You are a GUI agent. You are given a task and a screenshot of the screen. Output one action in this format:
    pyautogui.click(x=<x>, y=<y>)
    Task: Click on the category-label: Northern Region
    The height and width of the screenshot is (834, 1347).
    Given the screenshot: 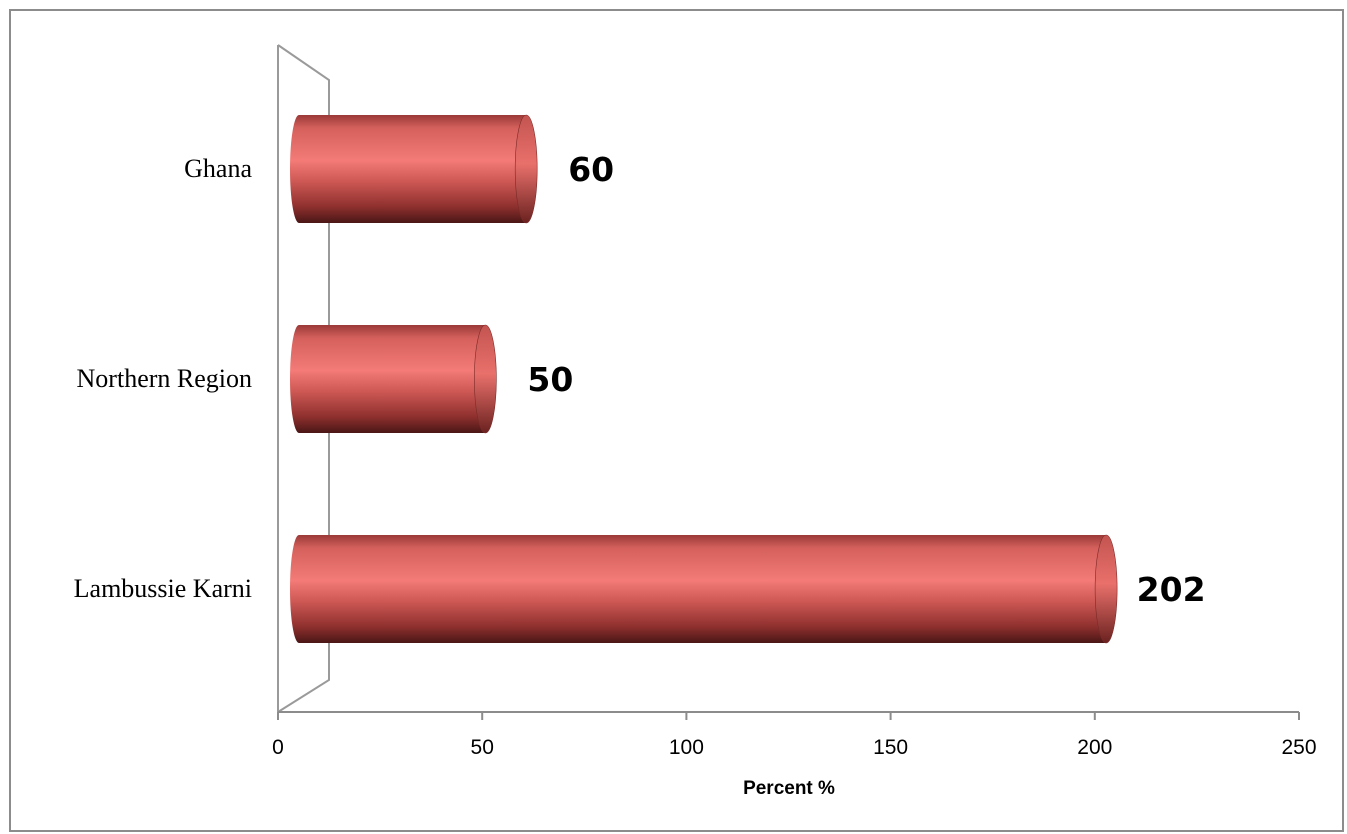 What is the action you would take?
    pyautogui.click(x=164, y=378)
    